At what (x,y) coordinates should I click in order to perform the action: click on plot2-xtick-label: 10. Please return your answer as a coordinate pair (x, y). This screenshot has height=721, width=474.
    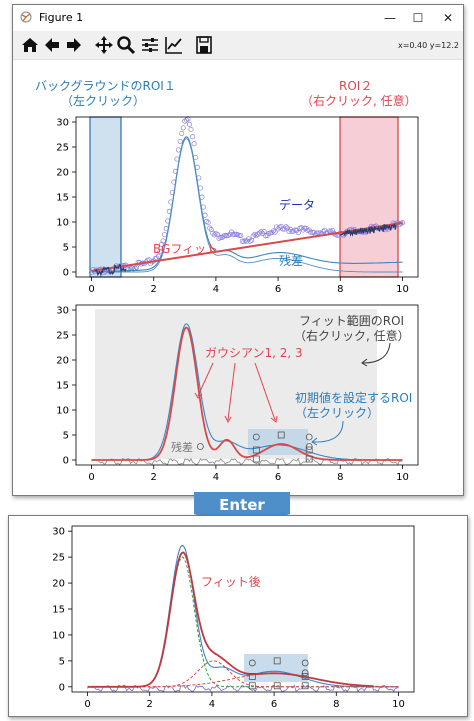
    Looking at the image, I should click on (402, 477).